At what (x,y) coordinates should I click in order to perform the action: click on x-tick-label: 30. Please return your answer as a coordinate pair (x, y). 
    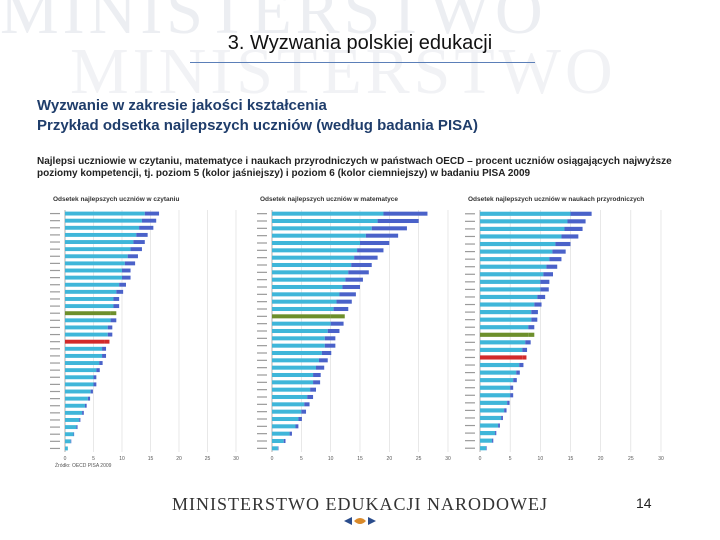
    Looking at the image, I should click on (661, 459).